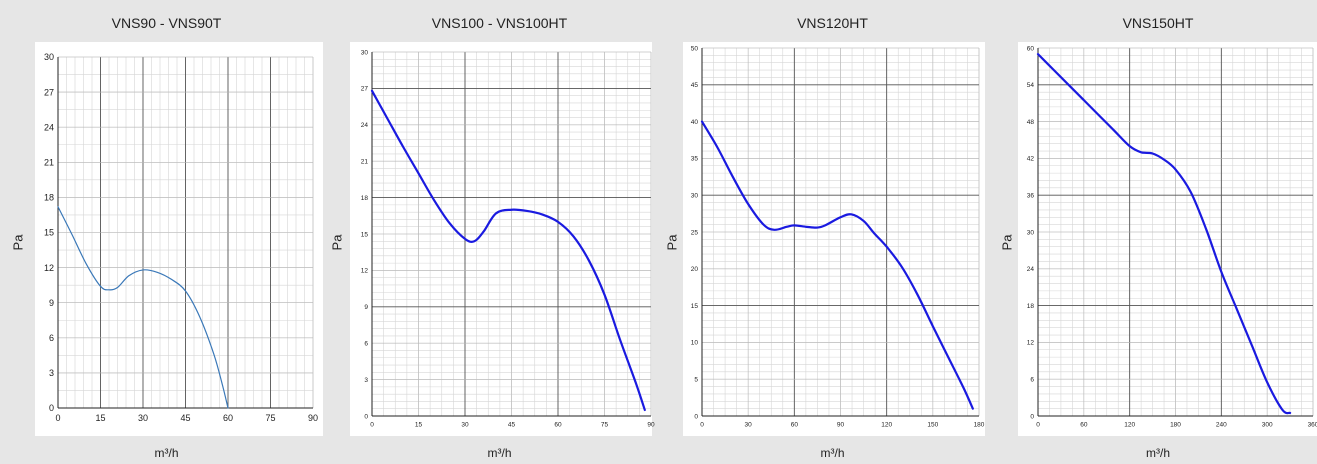 Image resolution: width=1317 pixels, height=464 pixels. Describe the element at coordinates (166, 23) in the screenshot. I see `chart-title: VNS90 - VNS90T` at that location.